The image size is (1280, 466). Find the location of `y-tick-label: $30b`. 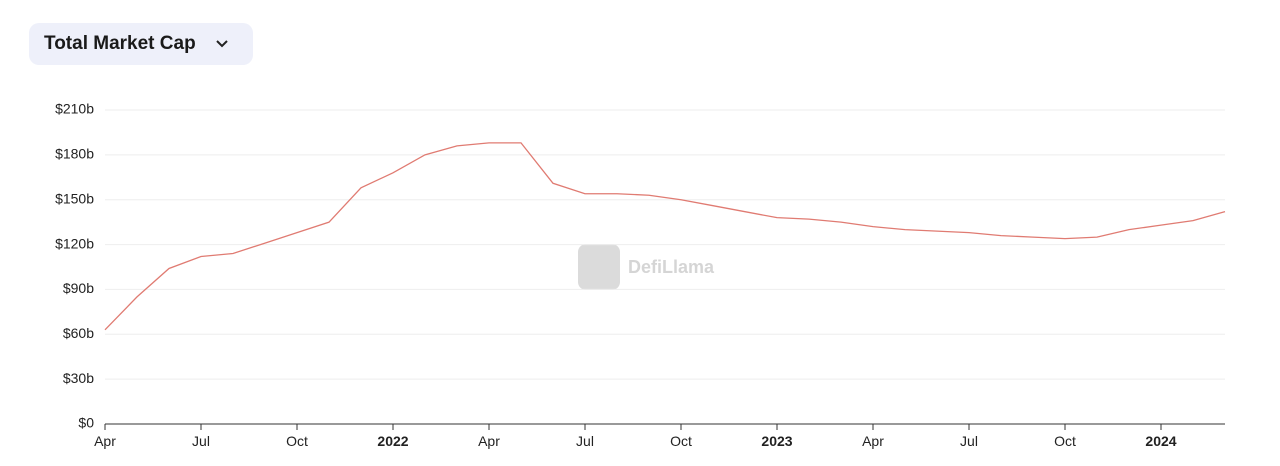

y-tick-label: $30b is located at coordinates (78, 378).